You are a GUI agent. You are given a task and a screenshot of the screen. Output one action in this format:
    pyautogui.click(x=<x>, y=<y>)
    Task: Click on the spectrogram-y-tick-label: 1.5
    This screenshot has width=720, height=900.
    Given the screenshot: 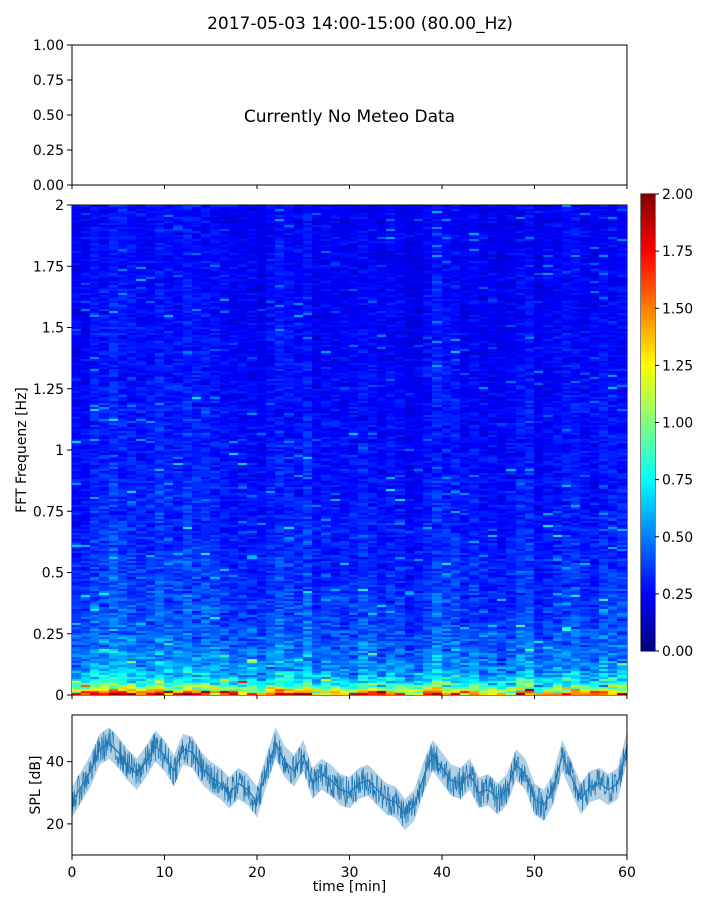 What is the action you would take?
    pyautogui.click(x=53, y=329)
    